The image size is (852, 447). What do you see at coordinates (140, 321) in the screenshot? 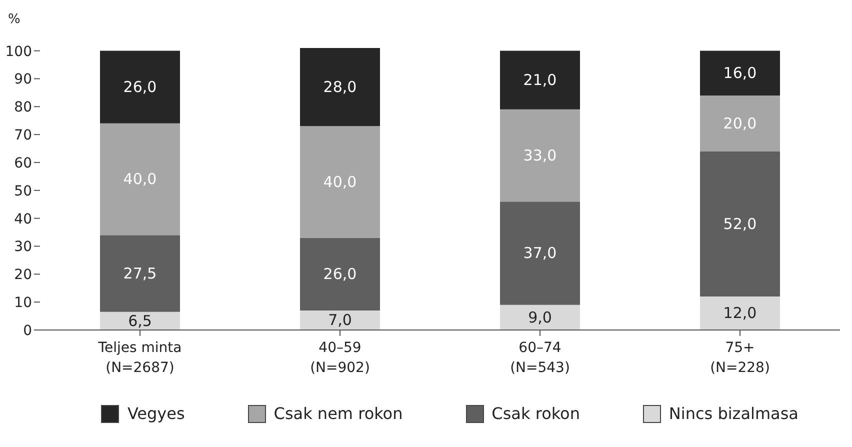
I see `data-label: 6,5` at bounding box center [140, 321].